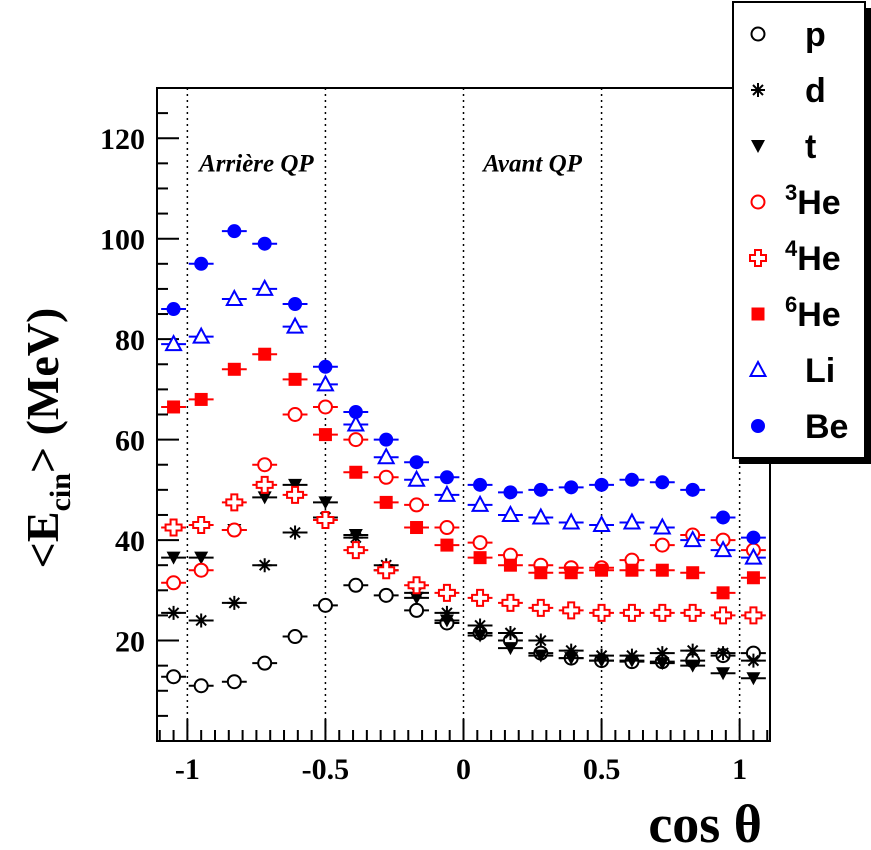 The image size is (871, 850). Describe the element at coordinates (130, 541) in the screenshot. I see `y-tick-label: 40` at that location.